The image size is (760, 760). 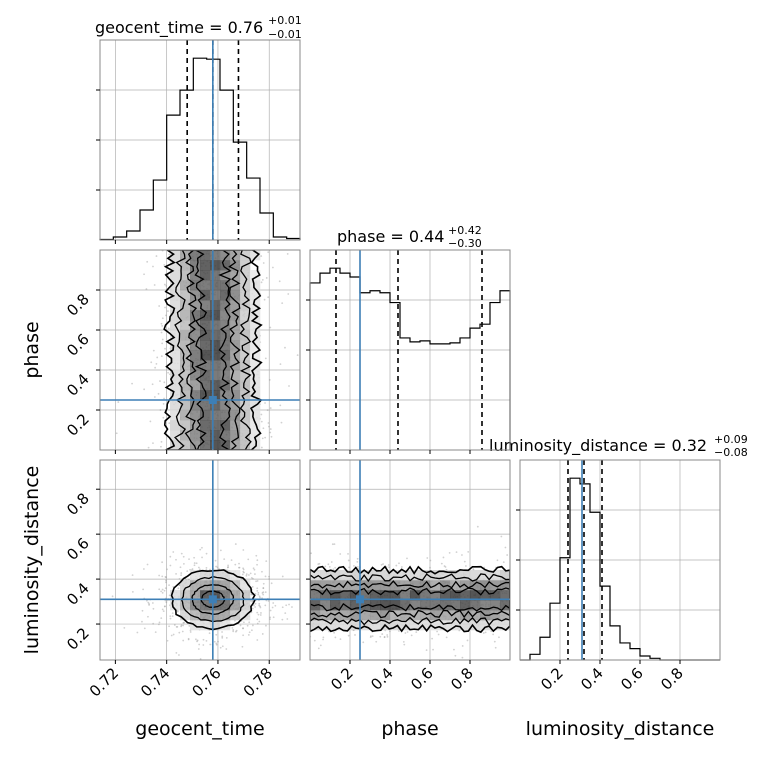 I want to click on title-phase-minus: −0.30, so click(x=465, y=243).